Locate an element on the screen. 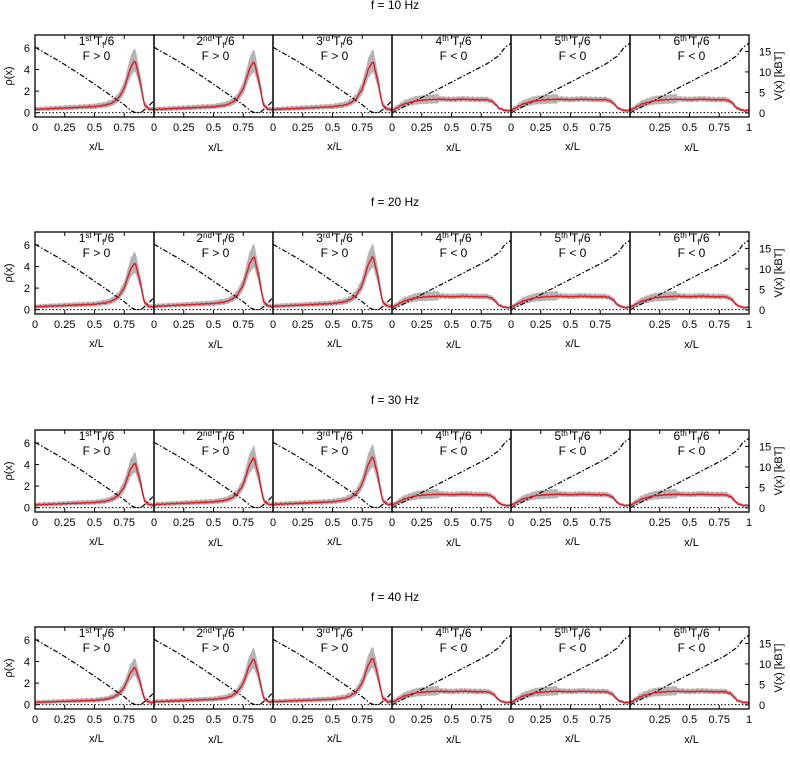 This screenshot has height=770, width=790. panel-label: 3rd Tf/6 is located at coordinates (334, 634).